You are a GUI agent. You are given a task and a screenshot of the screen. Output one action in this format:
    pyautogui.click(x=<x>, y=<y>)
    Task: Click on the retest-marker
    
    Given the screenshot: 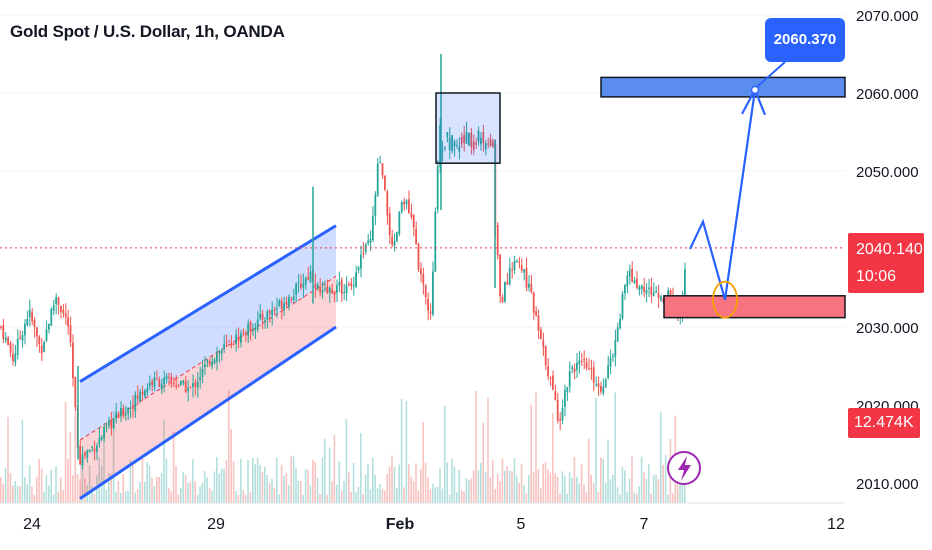 What is the action you would take?
    pyautogui.click(x=725, y=299)
    